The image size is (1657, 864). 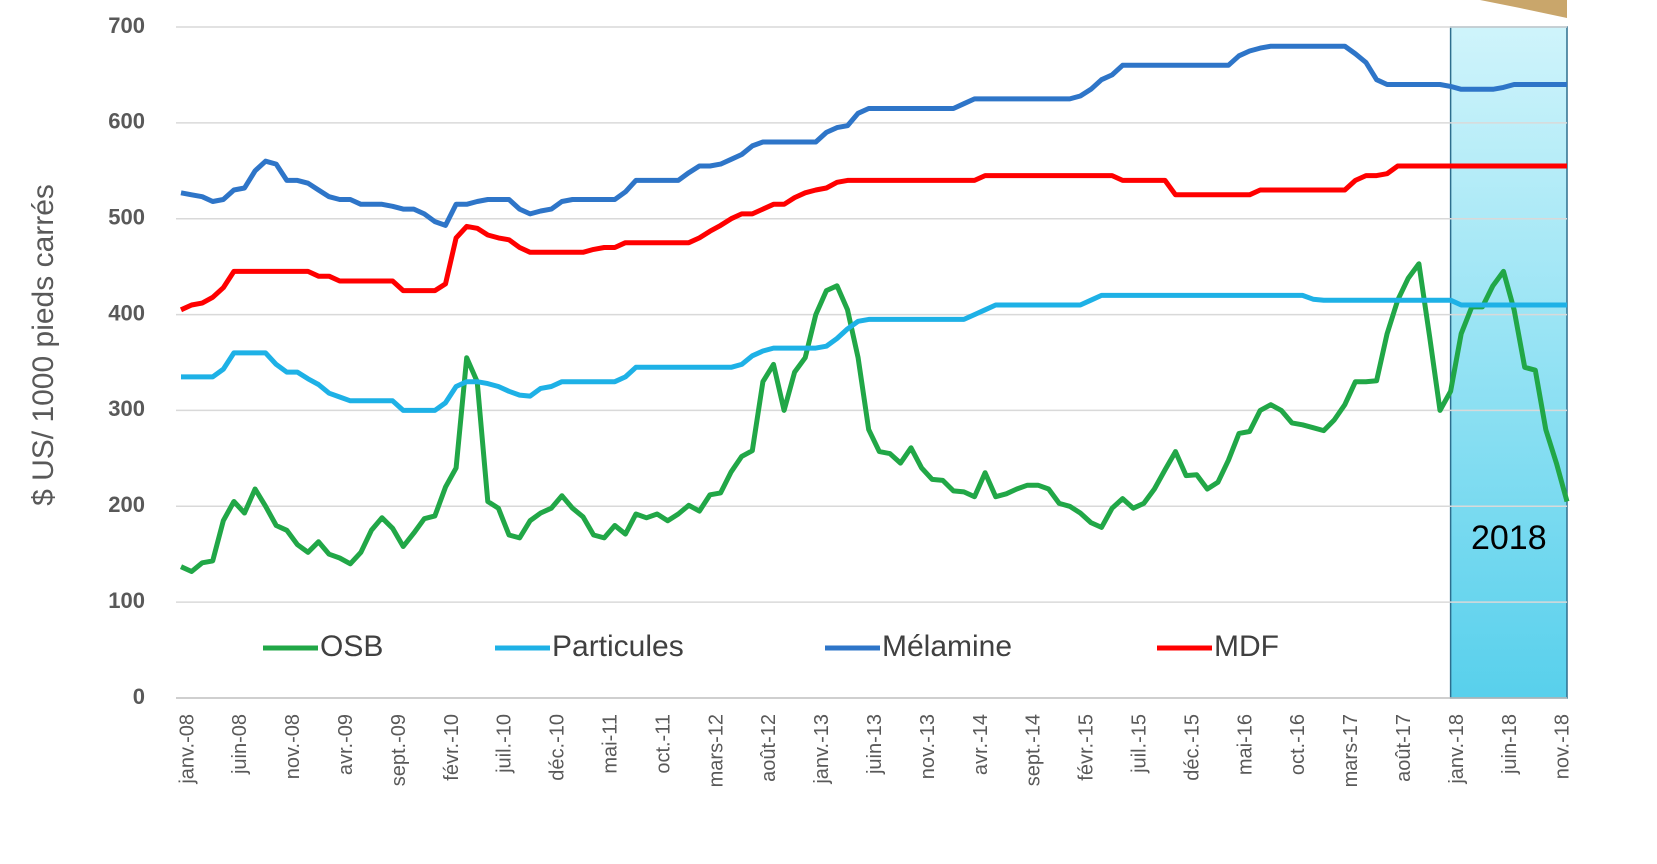 What do you see at coordinates (1510, 744) in the screenshot?
I see `x-tick-label: juin-18` at bounding box center [1510, 744].